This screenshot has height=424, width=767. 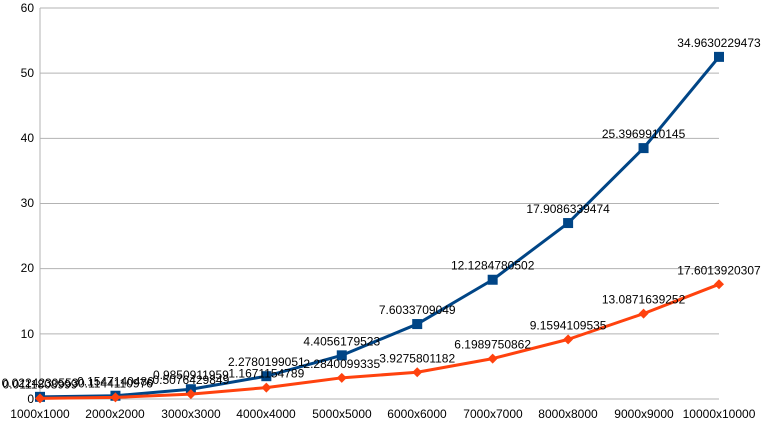 What do you see at coordinates (719, 414) in the screenshot?
I see `x-tick-label: 10000x10000` at bounding box center [719, 414].